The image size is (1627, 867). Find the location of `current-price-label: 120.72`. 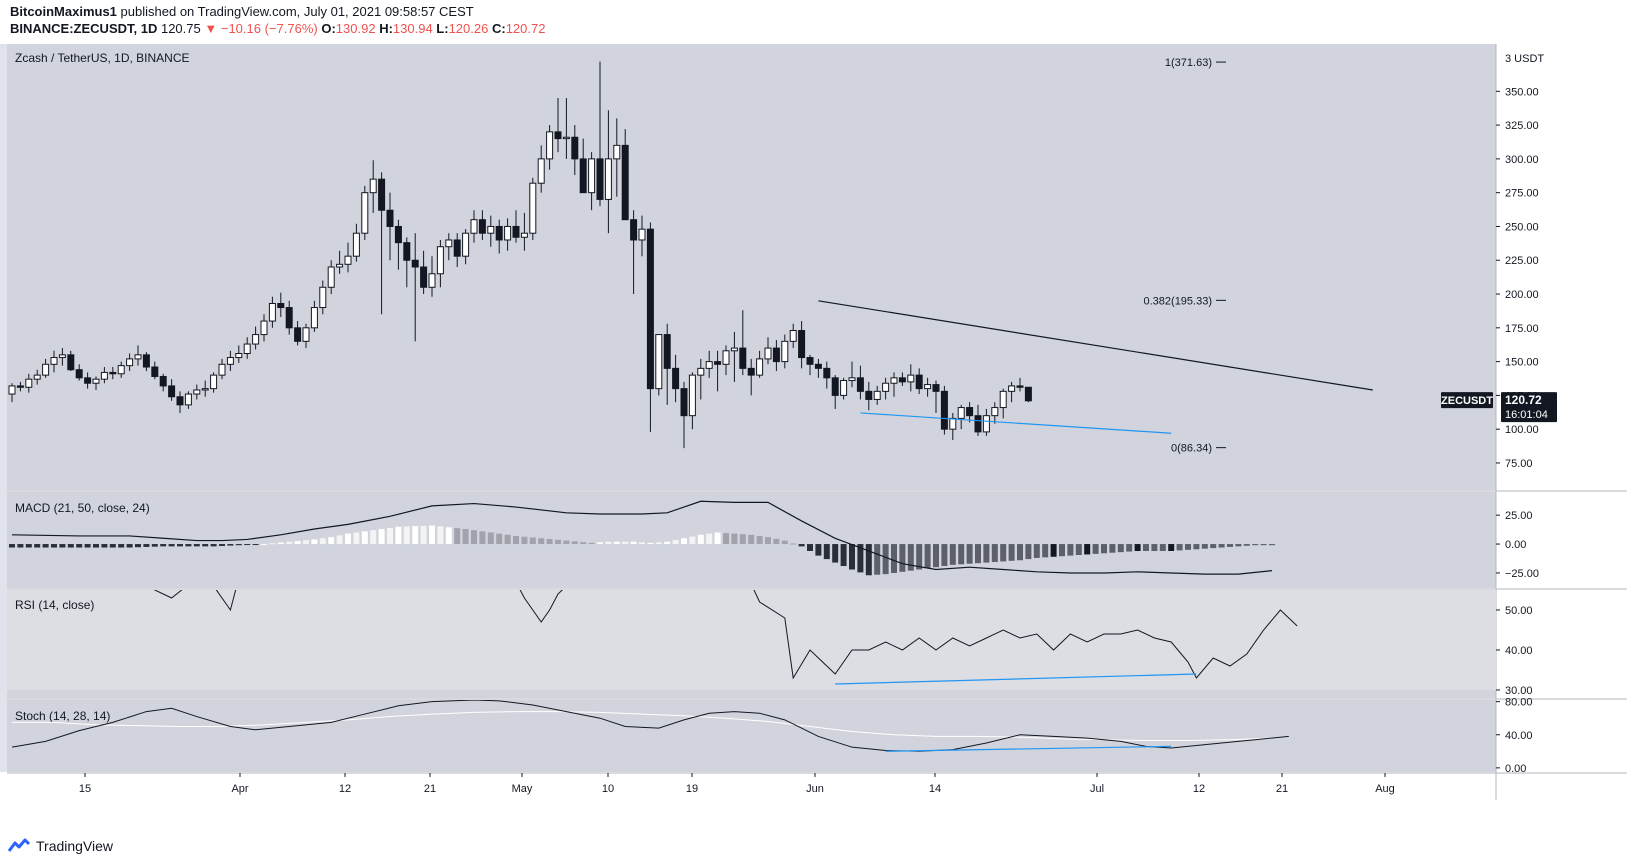

current-price-label: 120.72 is located at coordinates (1523, 400).